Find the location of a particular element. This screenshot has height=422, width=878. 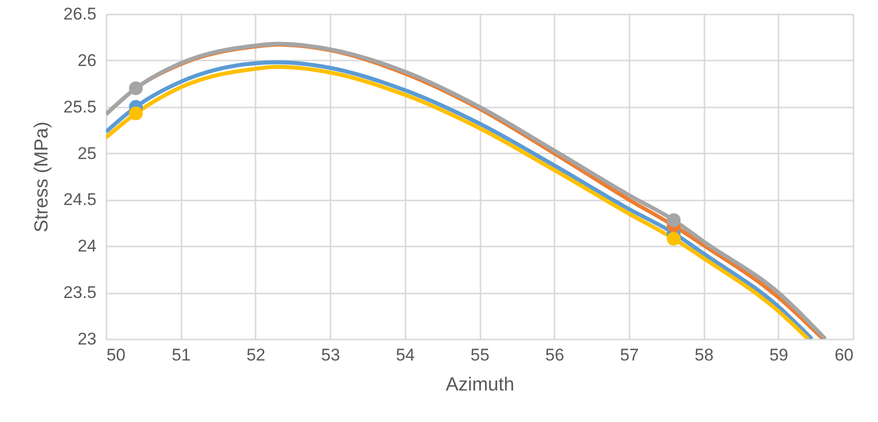

x-tick-label: 54 is located at coordinates (405, 355).